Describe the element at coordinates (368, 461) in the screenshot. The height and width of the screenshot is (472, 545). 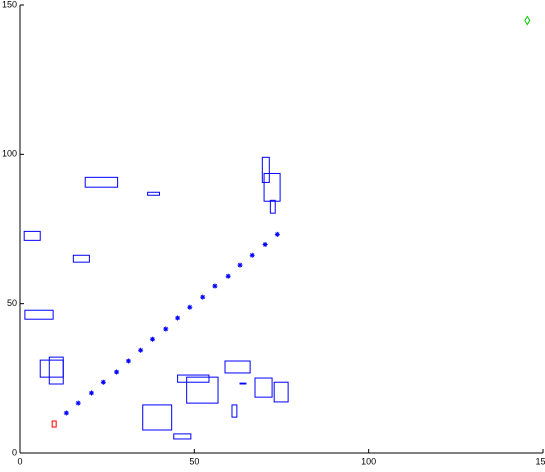
I see `x-tick-label: 100` at that location.